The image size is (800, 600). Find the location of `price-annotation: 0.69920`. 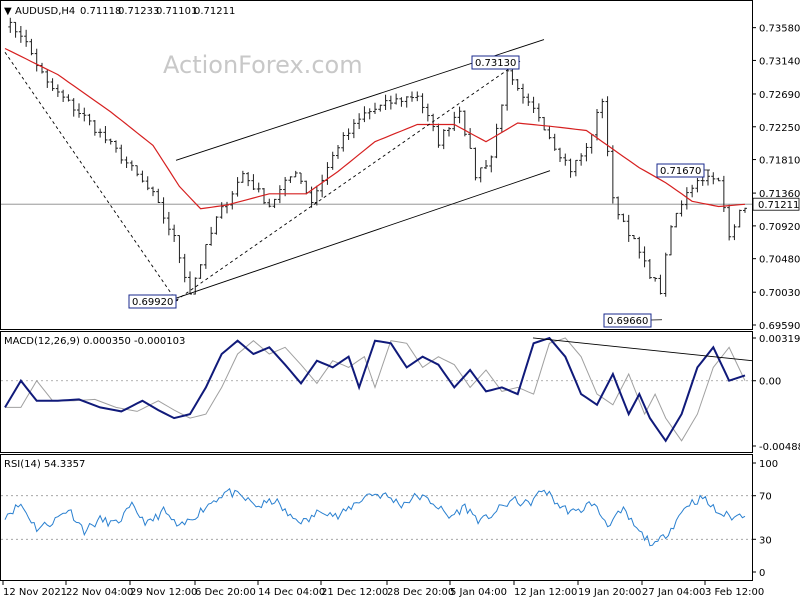

price-annotation: 0.69920 is located at coordinates (153, 301).